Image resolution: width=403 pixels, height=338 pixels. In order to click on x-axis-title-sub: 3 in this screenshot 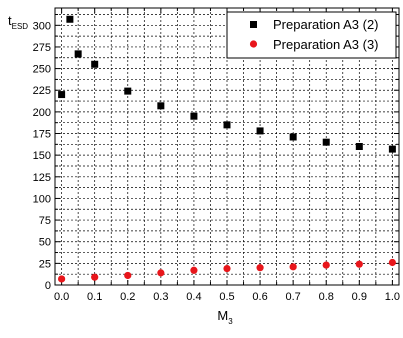, I will do `click(230, 321)`.